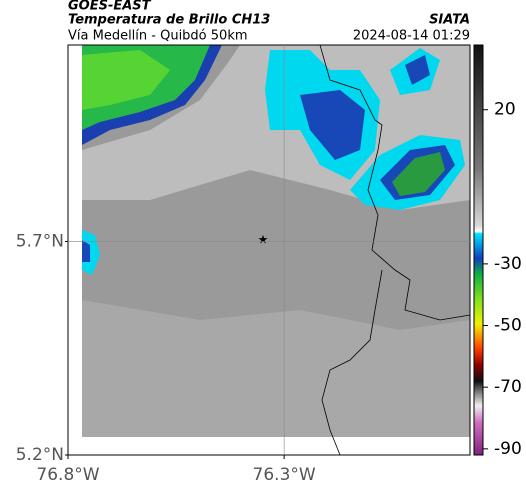 The height and width of the screenshot is (495, 526). Describe the element at coordinates (449, 20) in the screenshot. I see `agency: SIATA` at that location.